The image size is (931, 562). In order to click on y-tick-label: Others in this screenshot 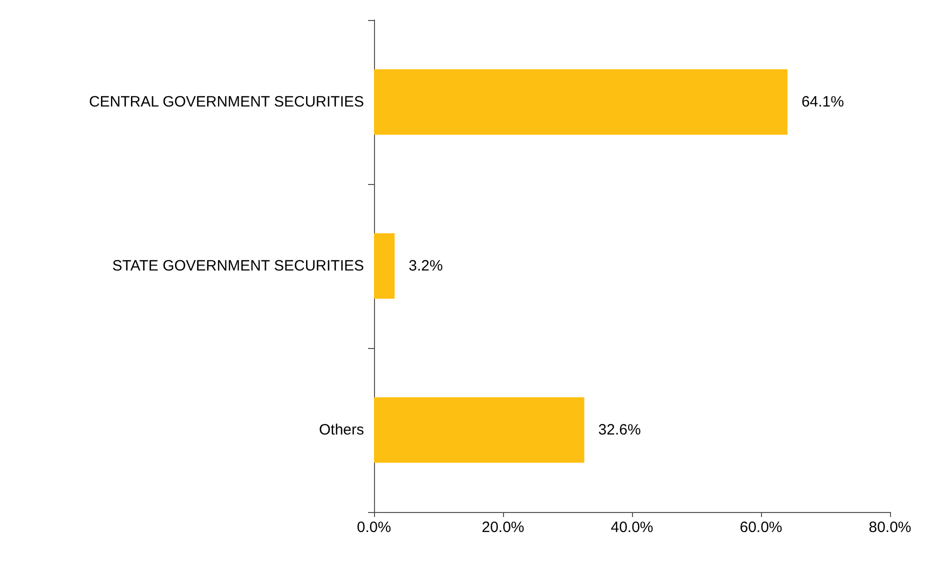, I will do `click(341, 430)`.